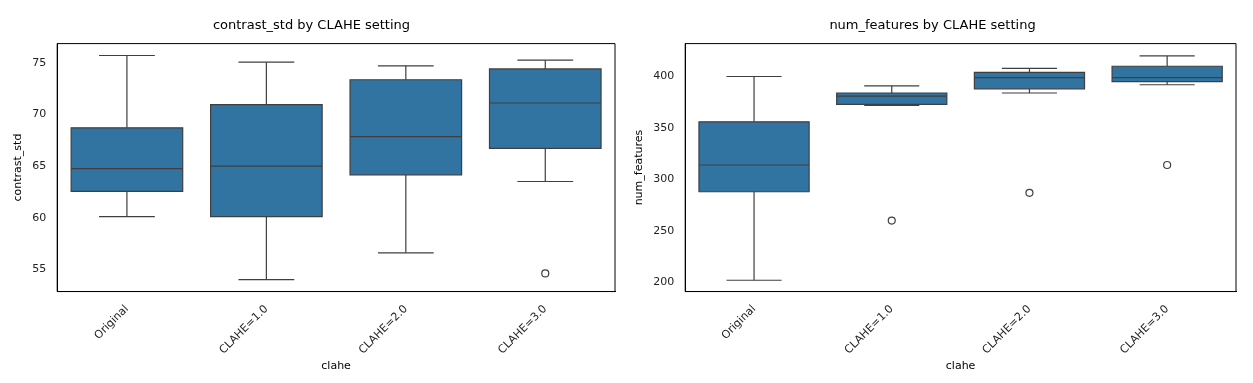 The image size is (1253, 383). I want to click on y-tick-label: 350, so click(664, 127).